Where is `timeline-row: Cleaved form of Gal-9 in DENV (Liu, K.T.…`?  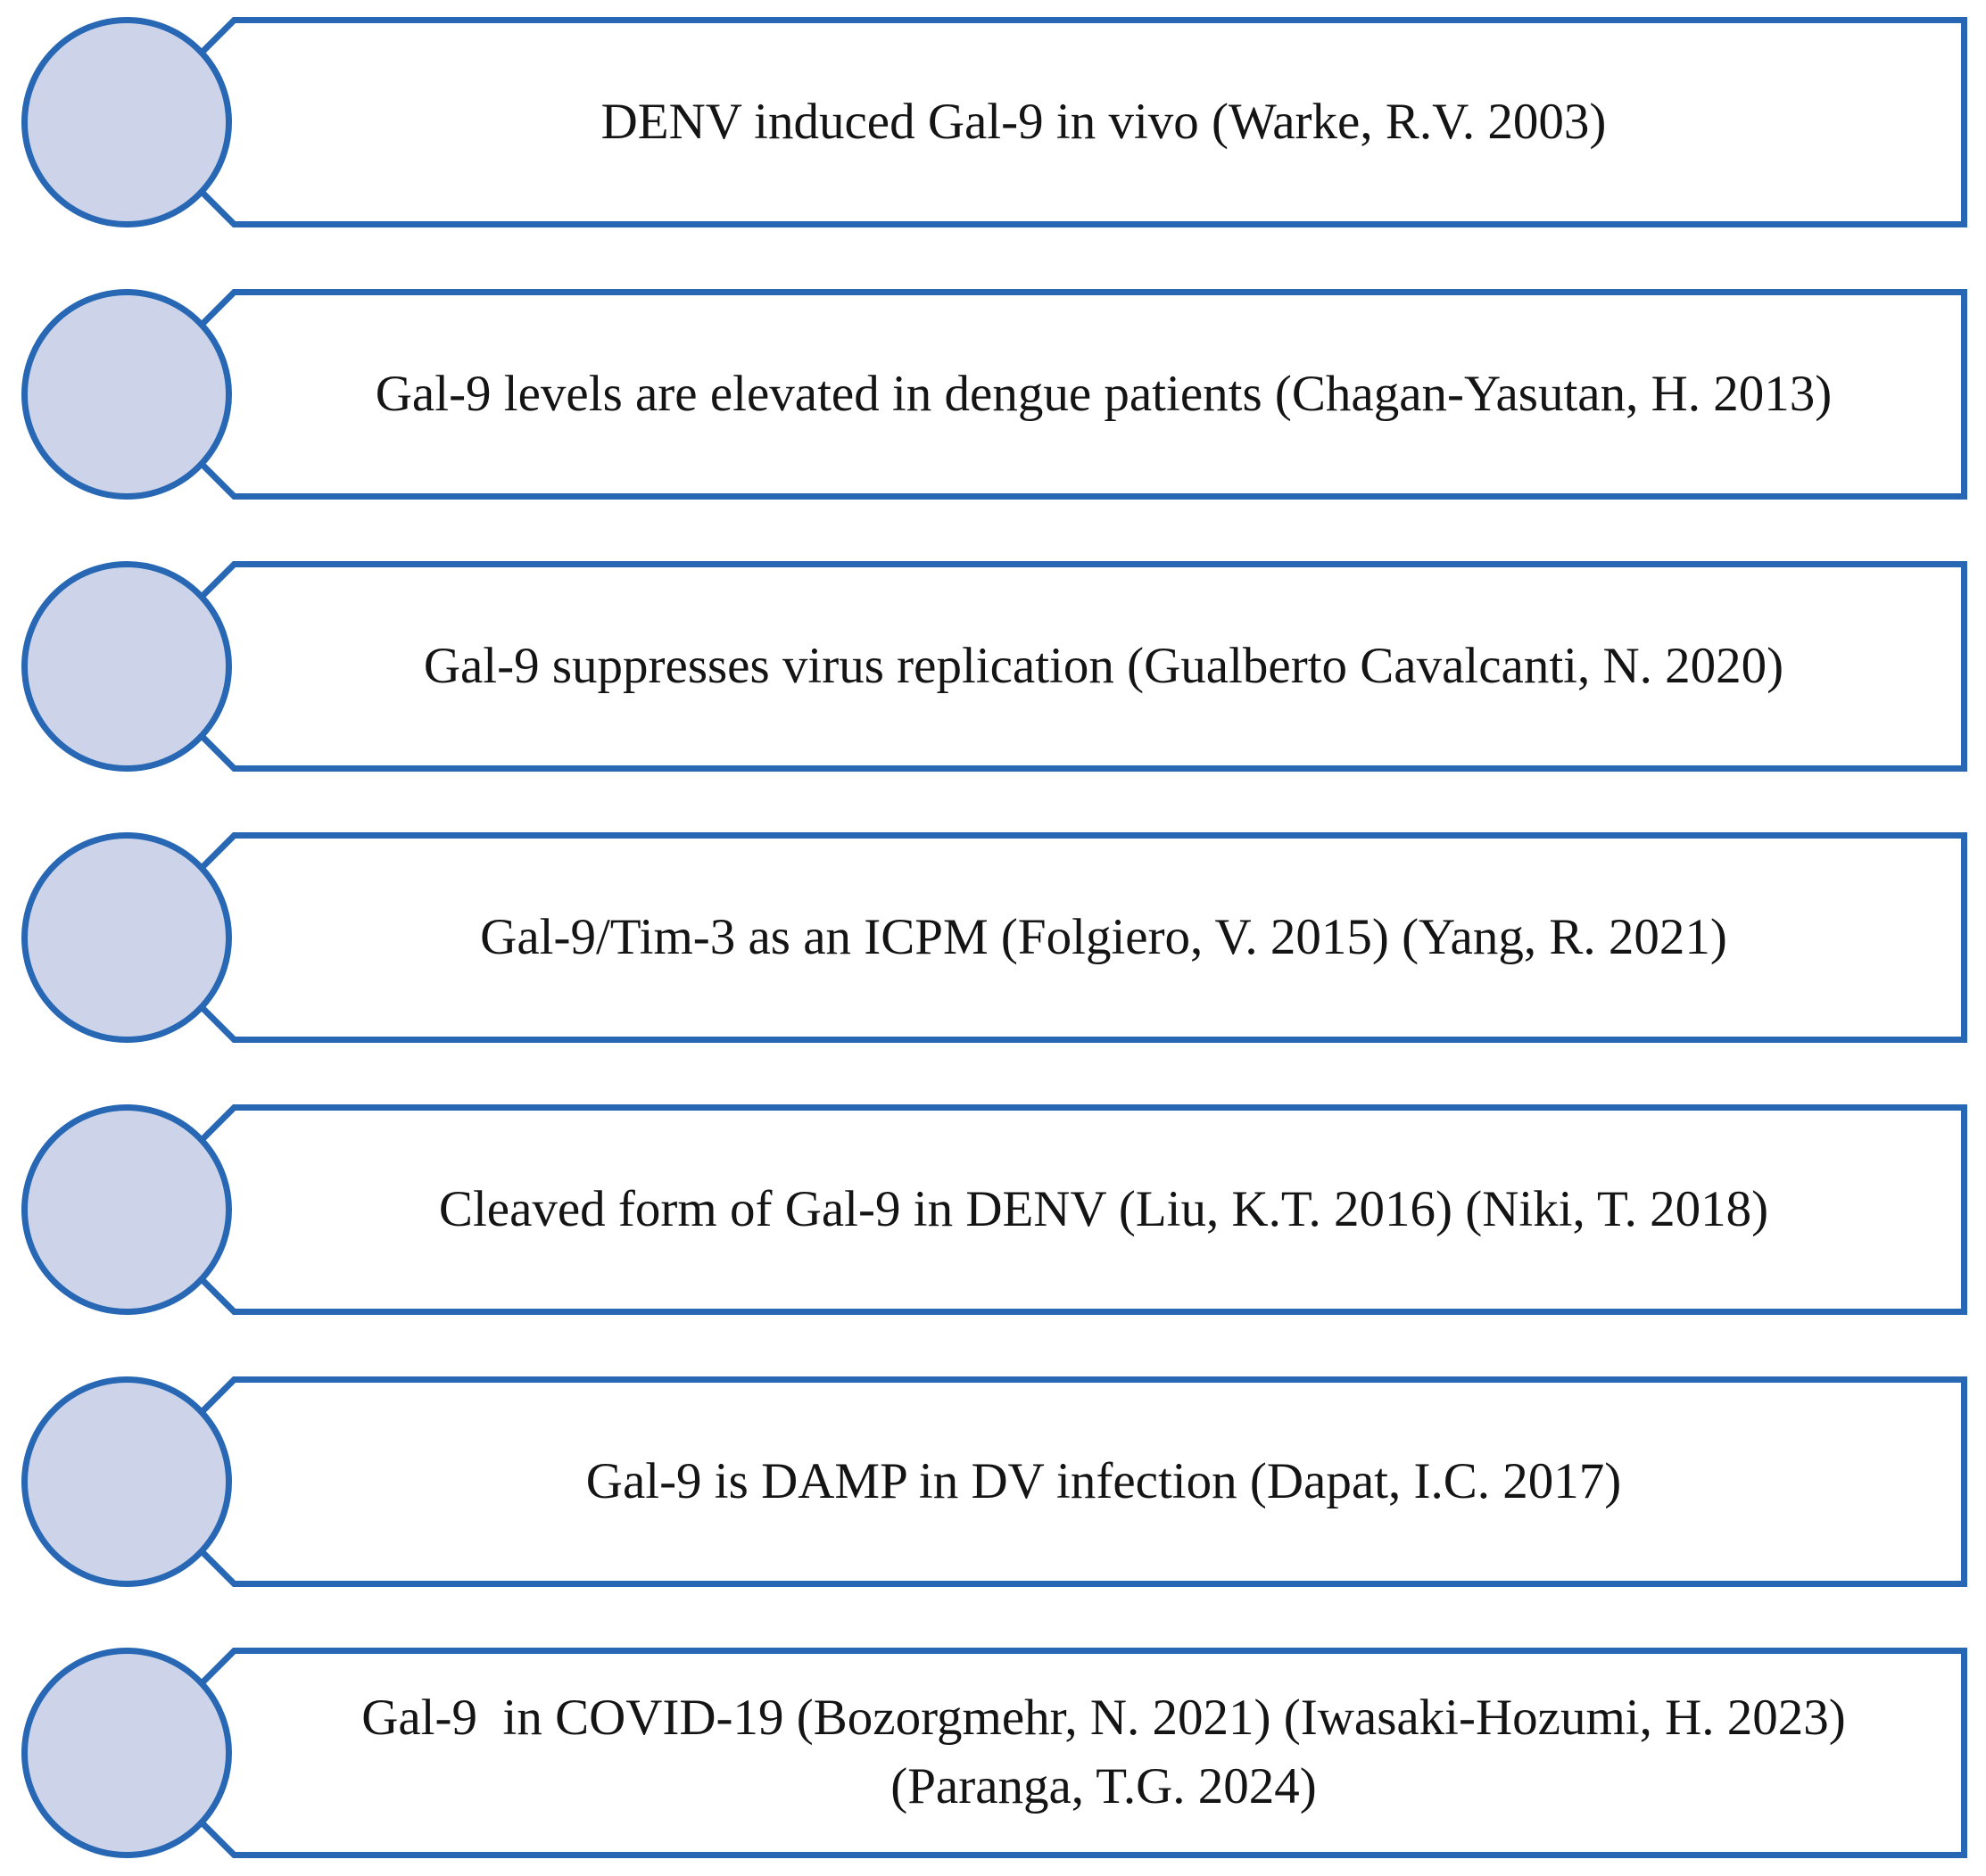 timeline-row: Cleaved form of Gal-9 in DENV (Liu, K.T.… is located at coordinates (993, 1210).